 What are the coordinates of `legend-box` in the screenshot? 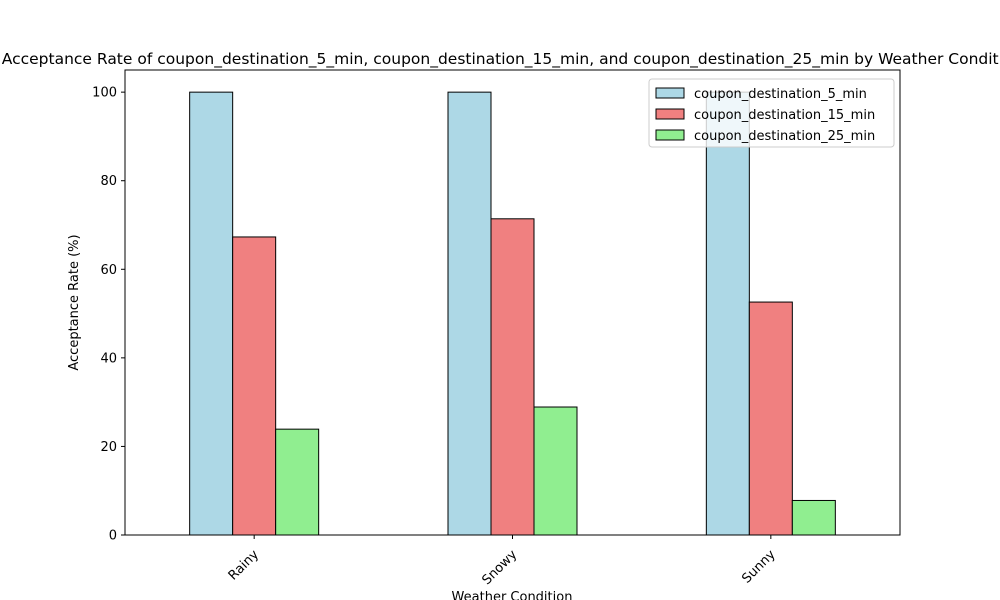 It's located at (771, 113).